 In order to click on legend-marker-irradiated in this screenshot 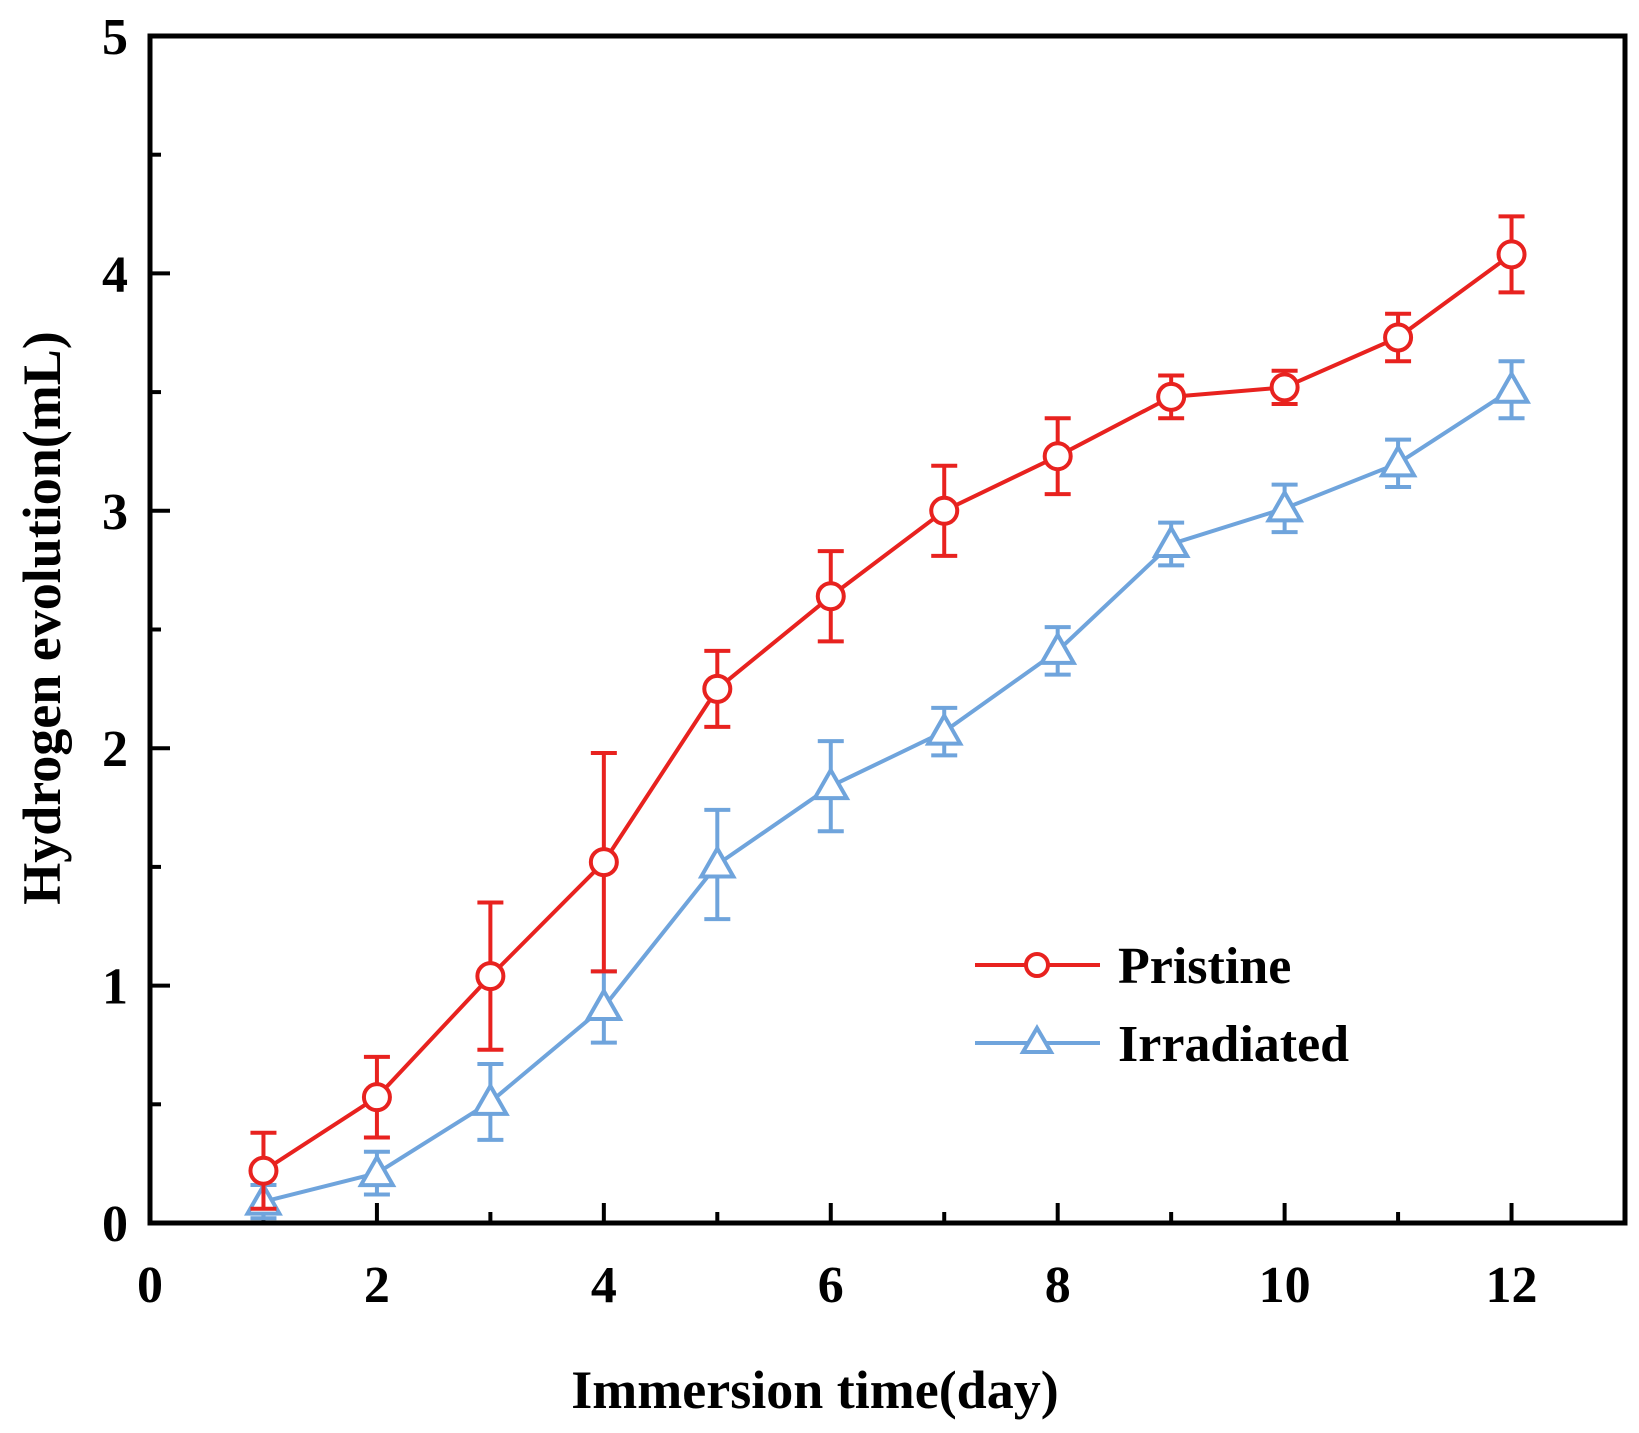, I will do `click(1037, 1039)`.